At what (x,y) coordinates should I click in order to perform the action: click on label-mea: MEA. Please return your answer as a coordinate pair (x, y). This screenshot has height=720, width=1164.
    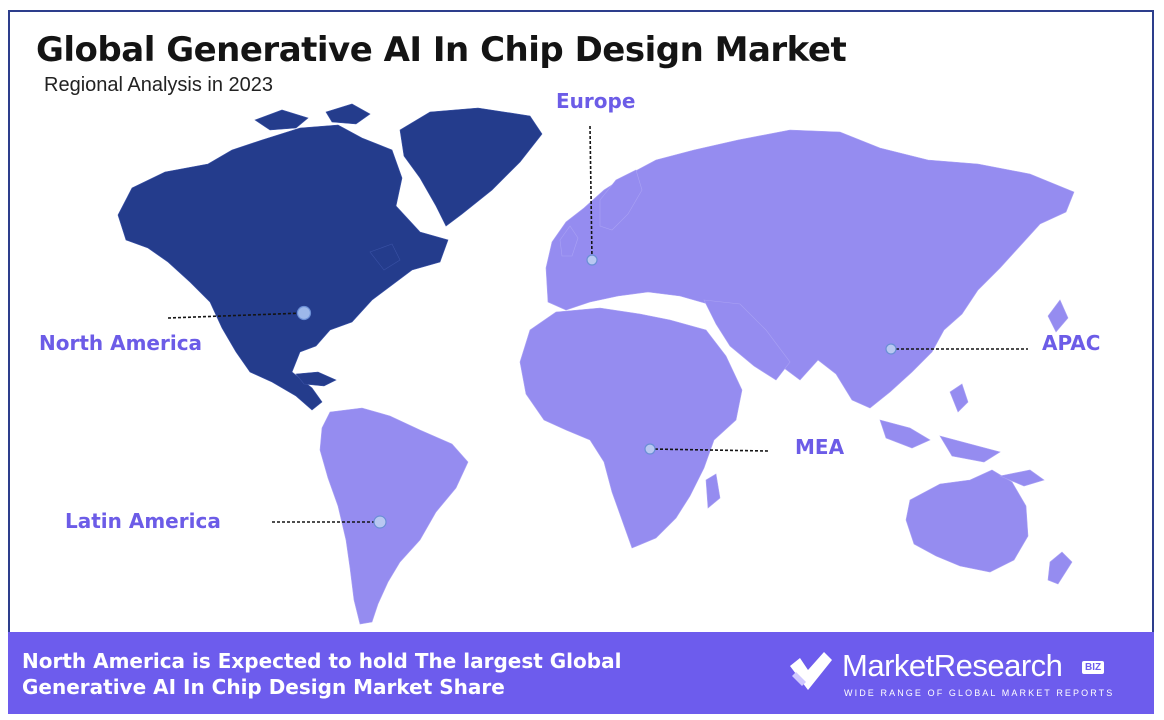
    Looking at the image, I should click on (820, 447).